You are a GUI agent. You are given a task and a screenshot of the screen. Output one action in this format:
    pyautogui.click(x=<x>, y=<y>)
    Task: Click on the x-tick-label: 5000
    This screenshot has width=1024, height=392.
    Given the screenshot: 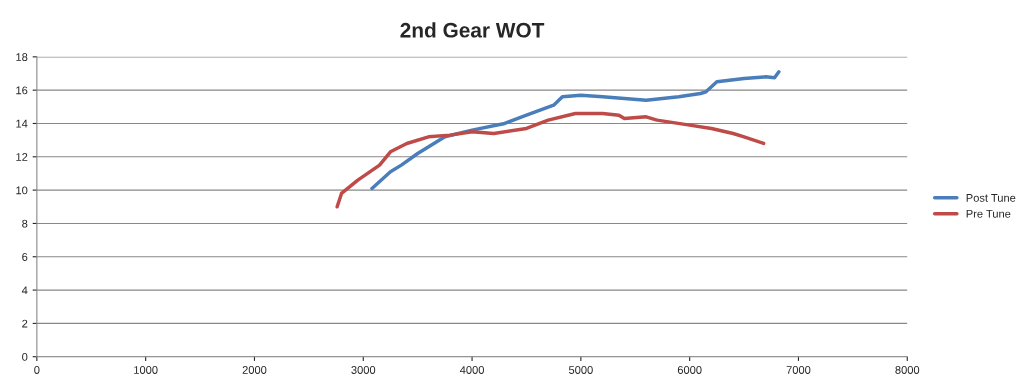 What is the action you would take?
    pyautogui.click(x=580, y=370)
    